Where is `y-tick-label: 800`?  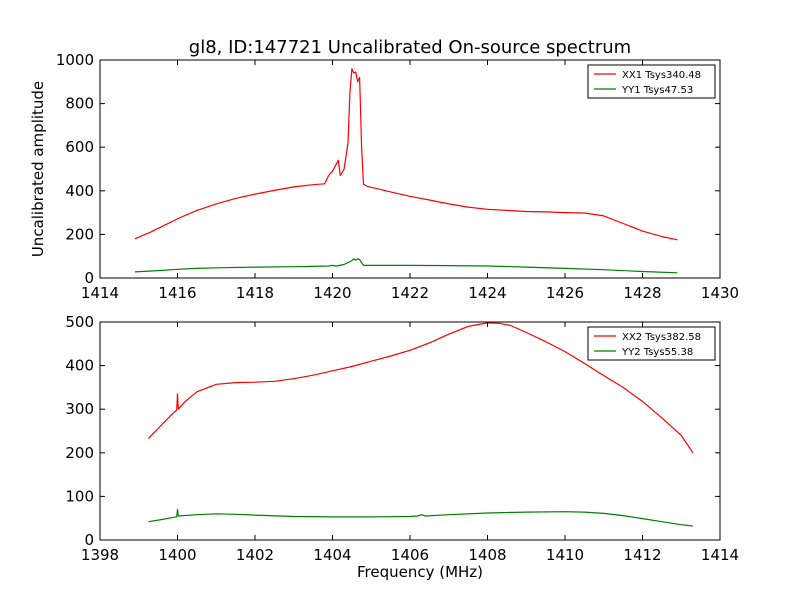
y-tick-label: 800 is located at coordinates (79, 104).